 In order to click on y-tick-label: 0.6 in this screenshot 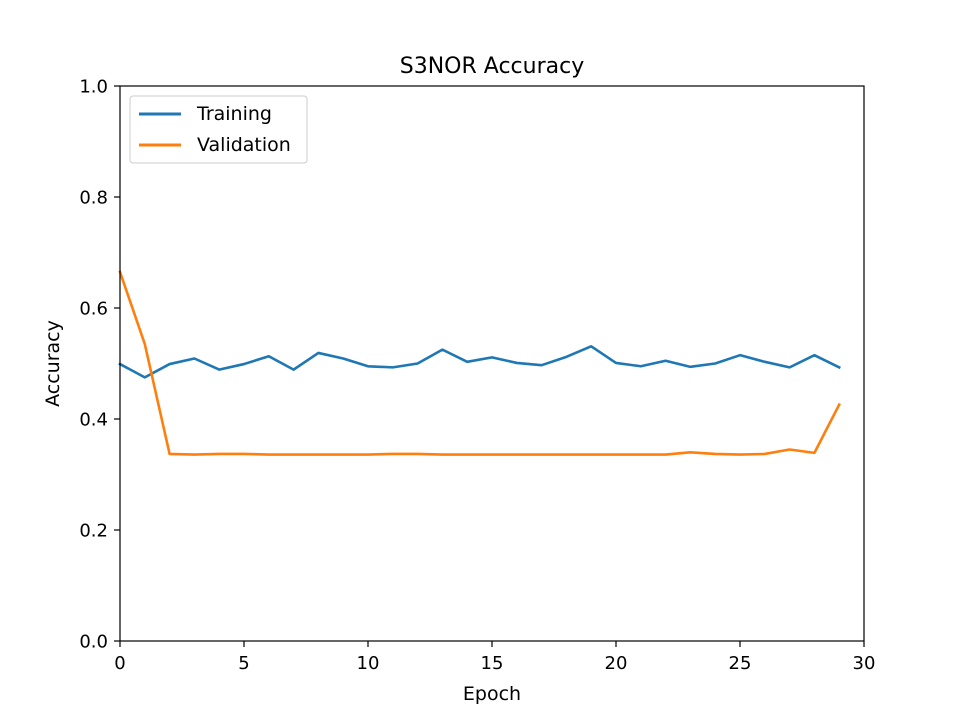, I will do `click(93, 309)`.